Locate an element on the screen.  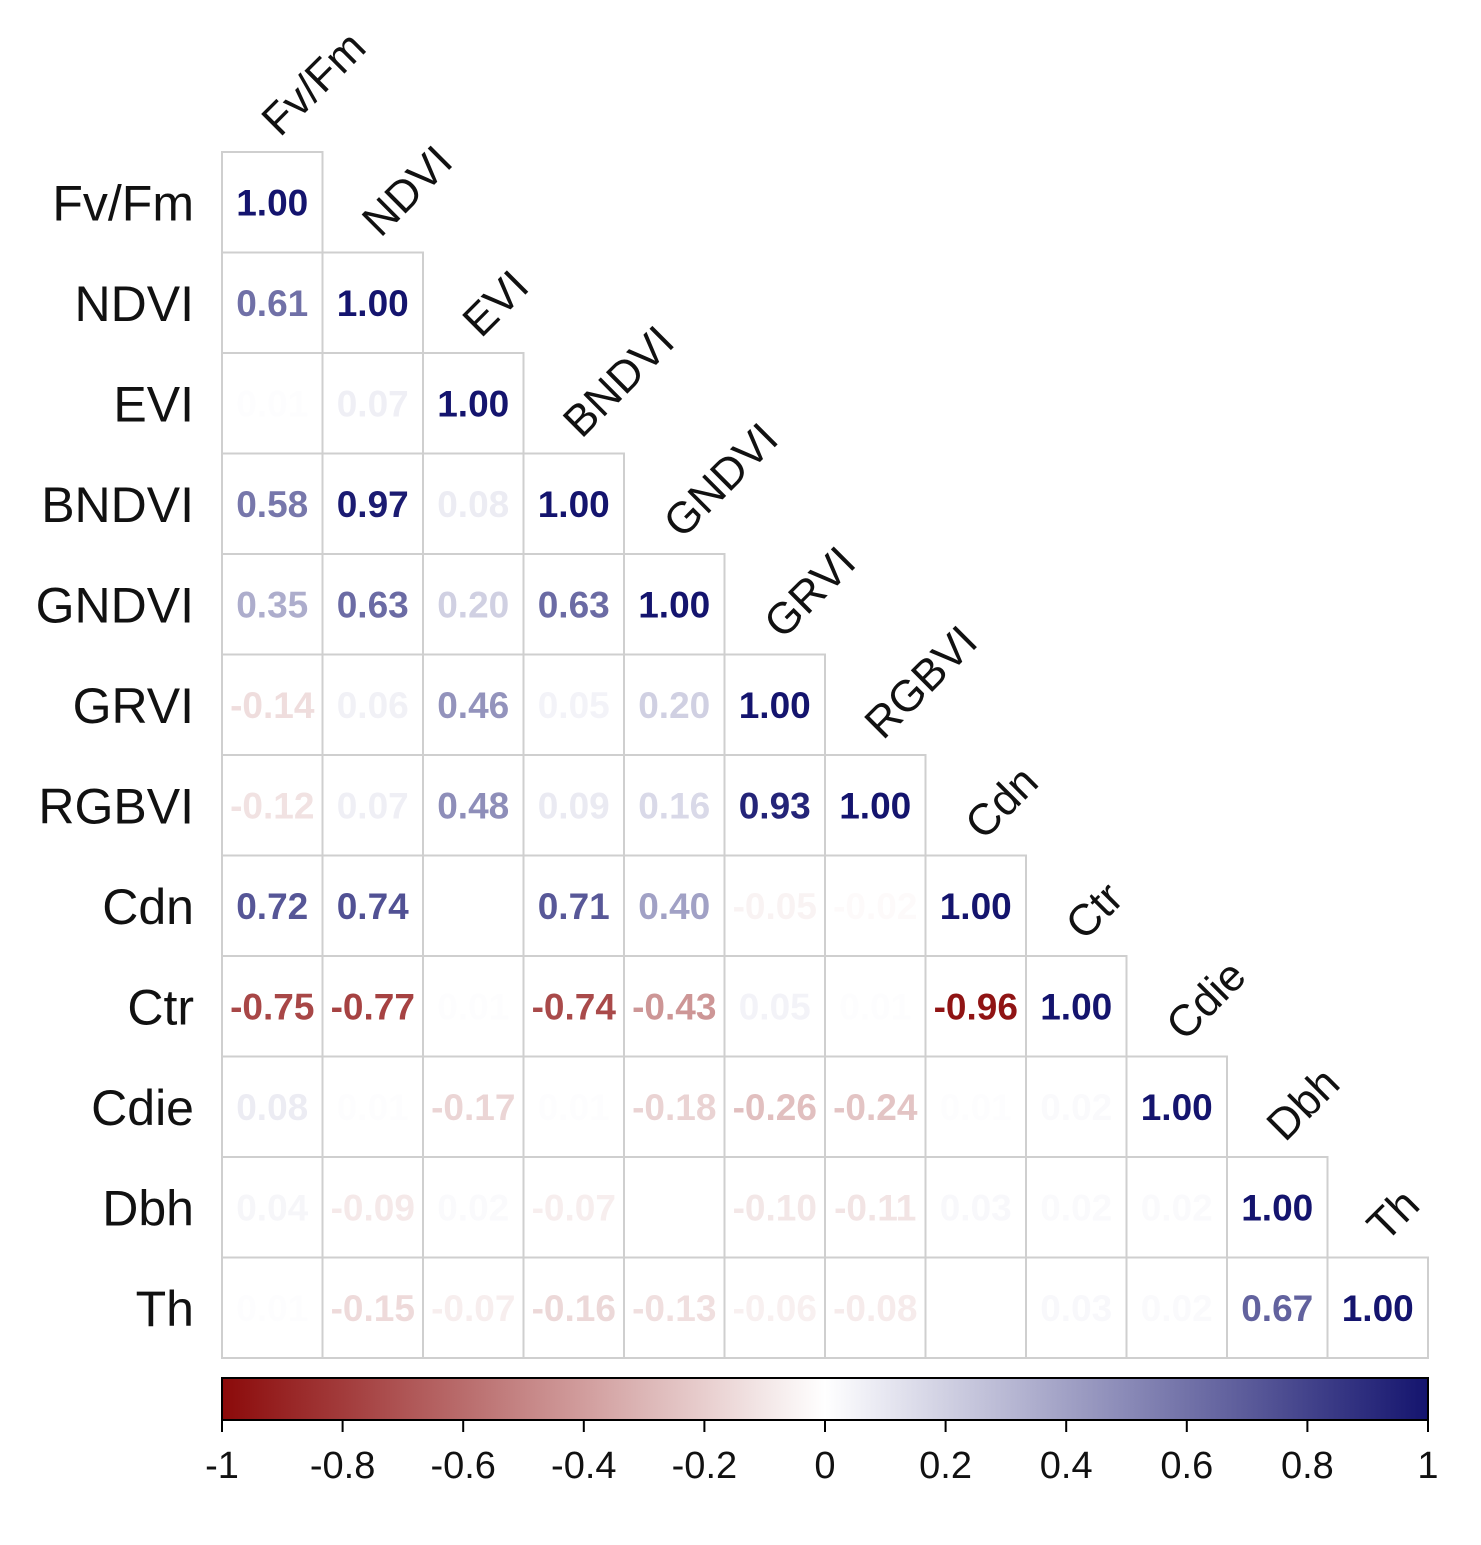
cell-value: 0.61 is located at coordinates (272, 303).